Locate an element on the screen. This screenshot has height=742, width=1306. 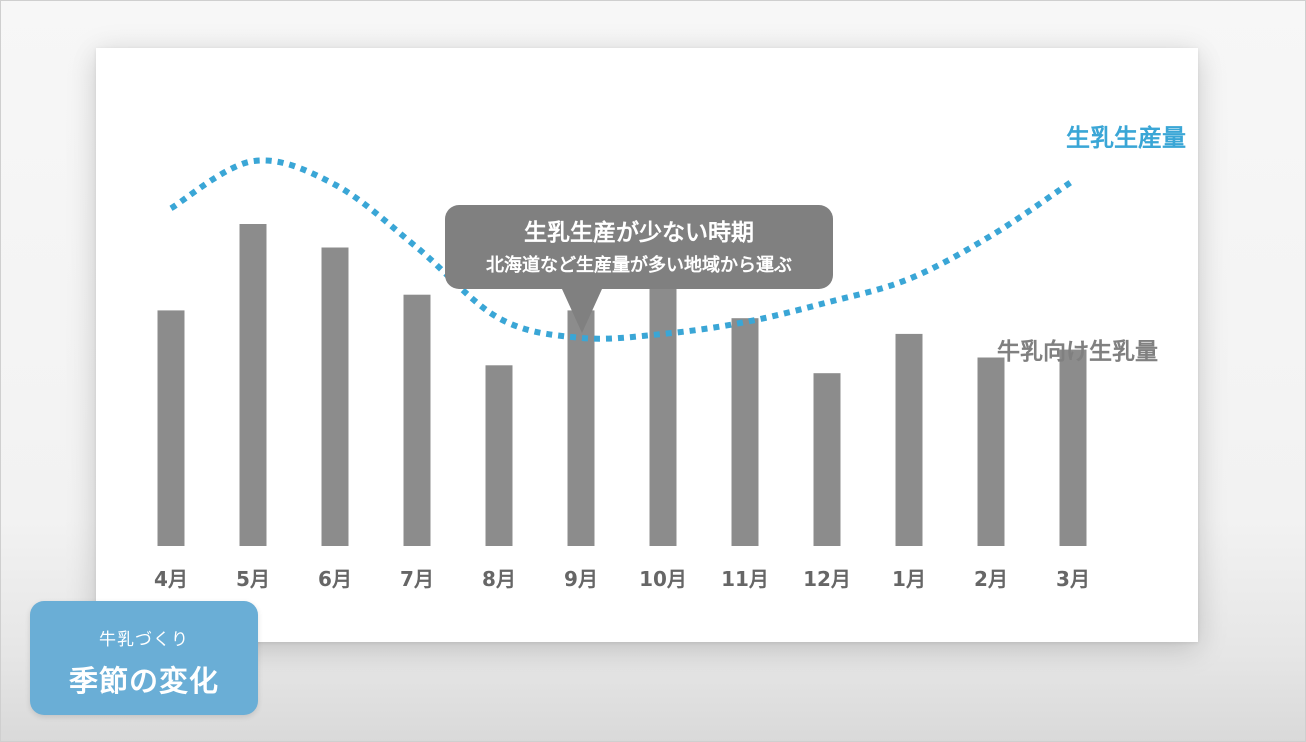
legend-milk-production: 生乳生産量 is located at coordinates (1126, 138).